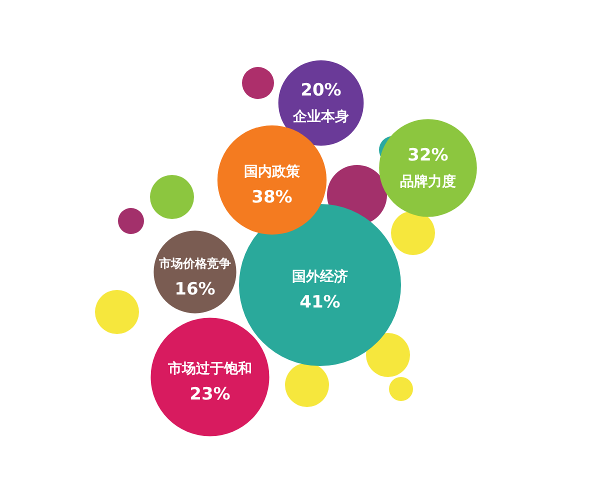 The height and width of the screenshot is (480, 600). Describe the element at coordinates (272, 198) in the screenshot. I see `data-label: 38%` at that location.